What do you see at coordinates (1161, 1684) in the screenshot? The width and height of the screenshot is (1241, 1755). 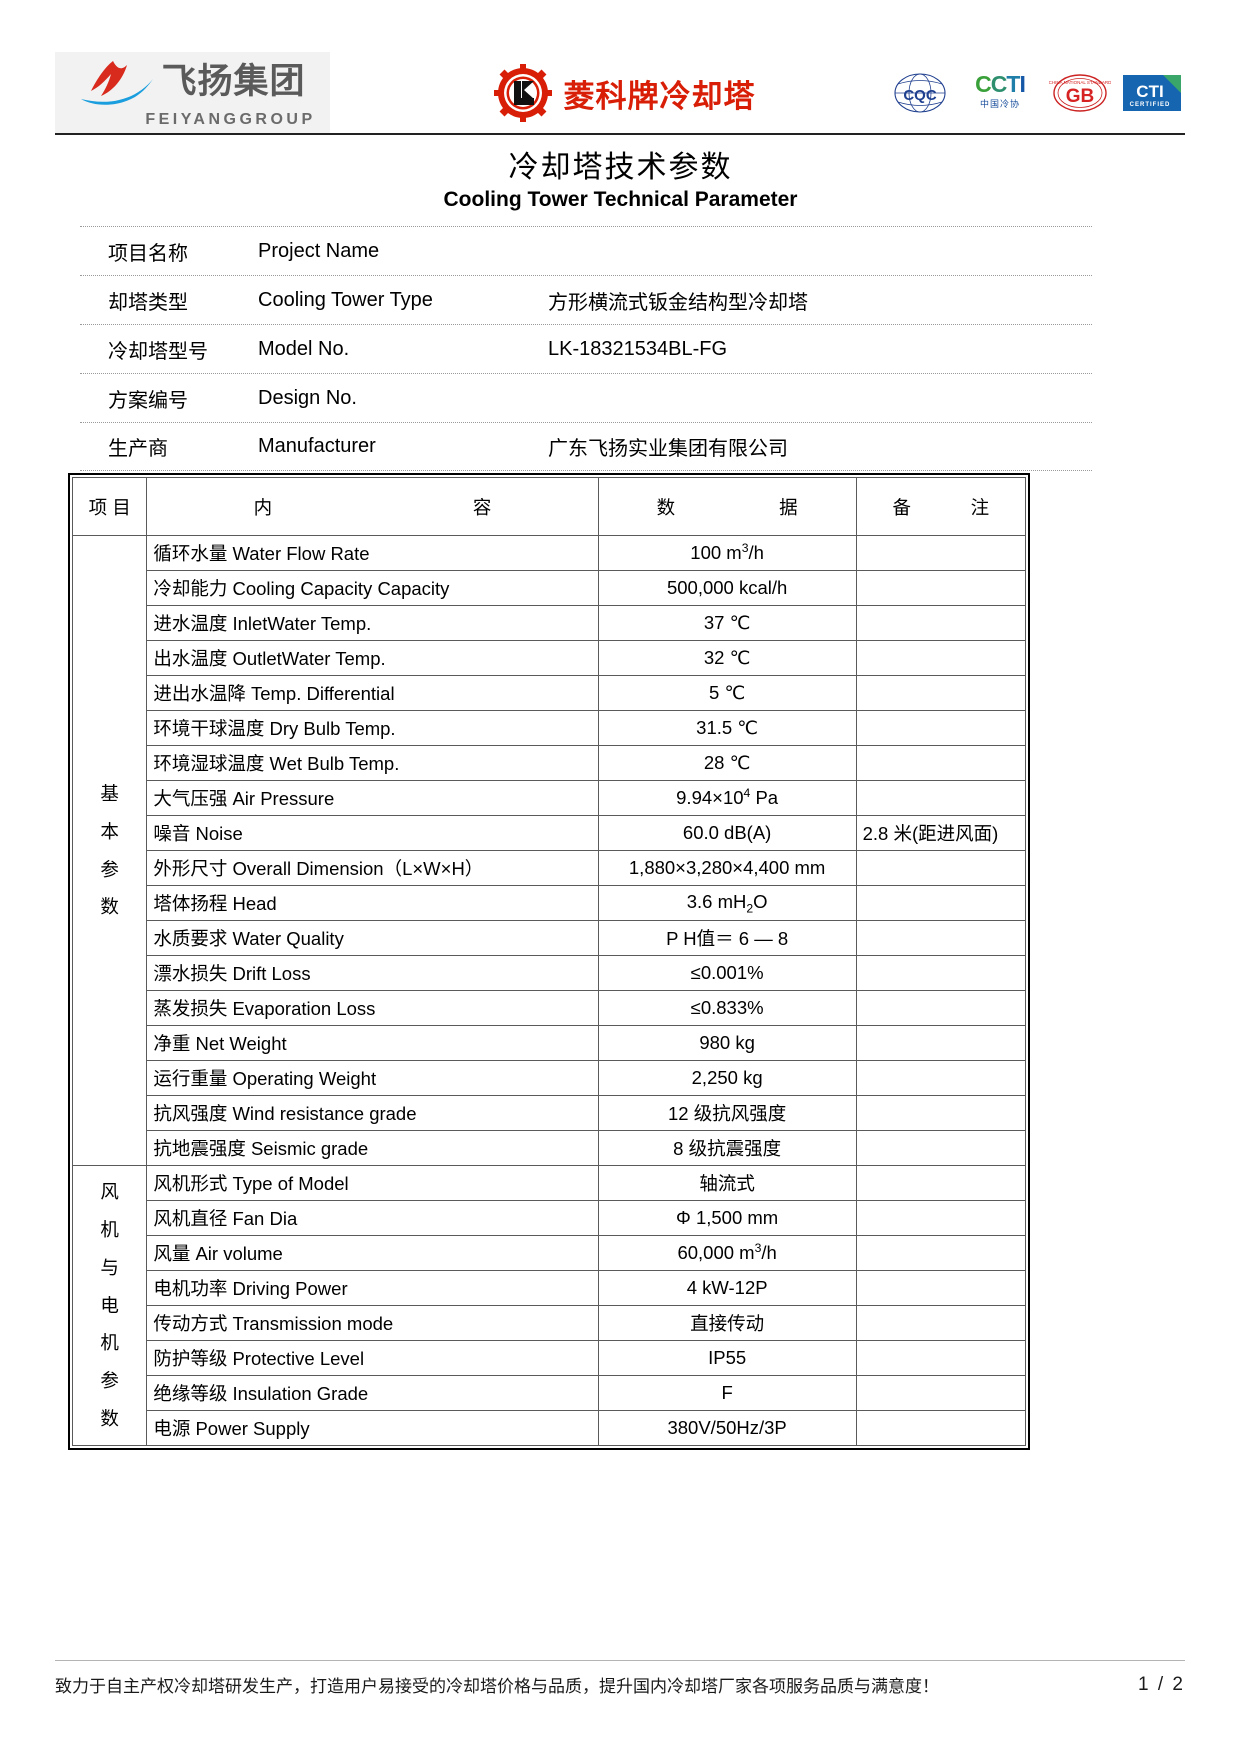 I see `footer-page-number: 1 / 2` at bounding box center [1161, 1684].